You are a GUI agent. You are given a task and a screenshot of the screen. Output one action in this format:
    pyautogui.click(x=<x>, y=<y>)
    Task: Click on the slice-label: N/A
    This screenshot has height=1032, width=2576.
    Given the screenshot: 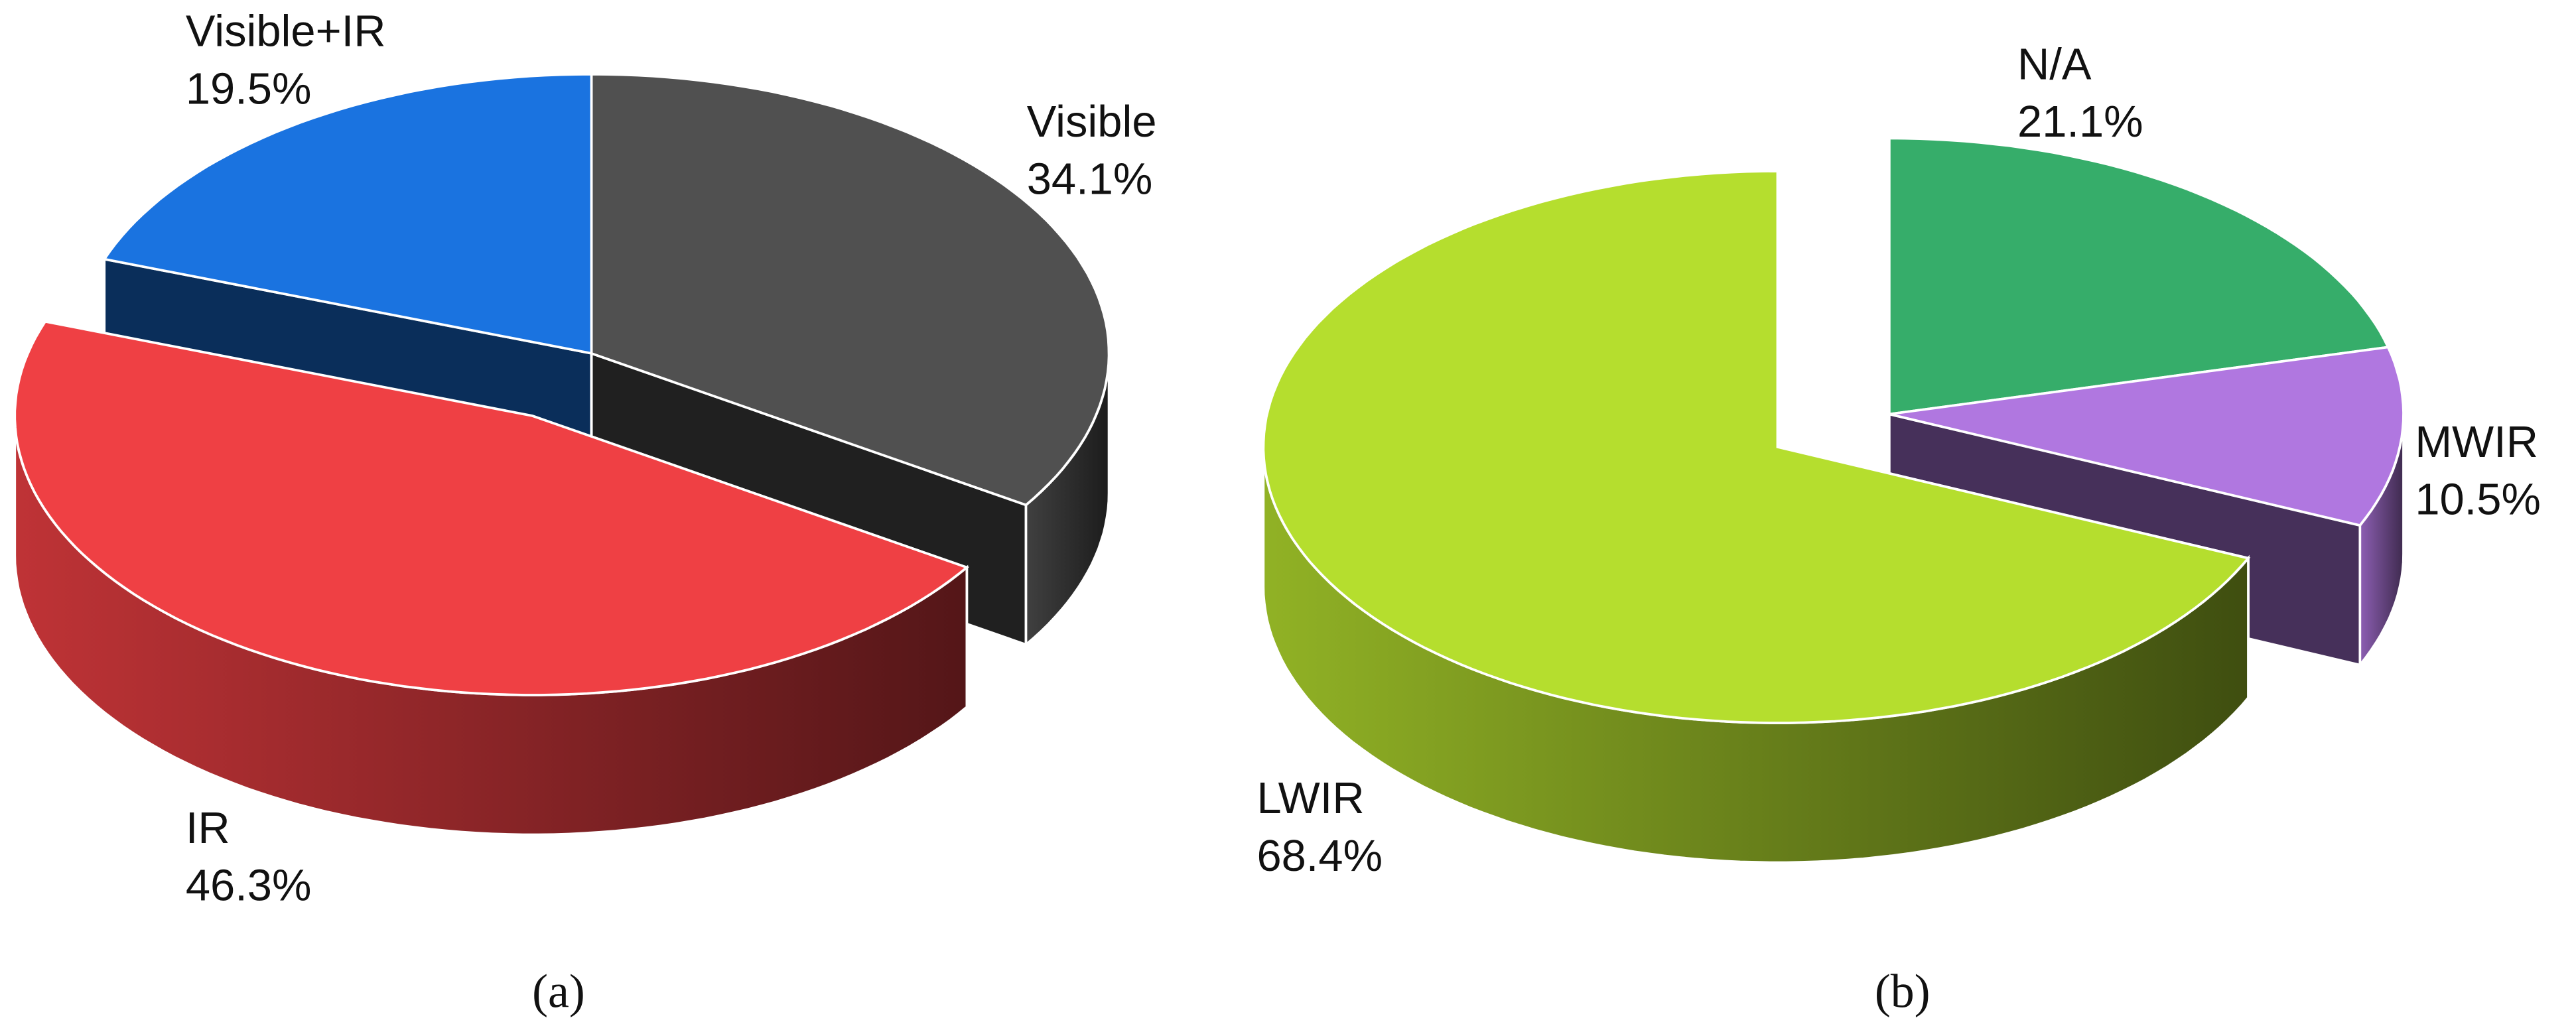 What is the action you would take?
    pyautogui.click(x=2054, y=64)
    